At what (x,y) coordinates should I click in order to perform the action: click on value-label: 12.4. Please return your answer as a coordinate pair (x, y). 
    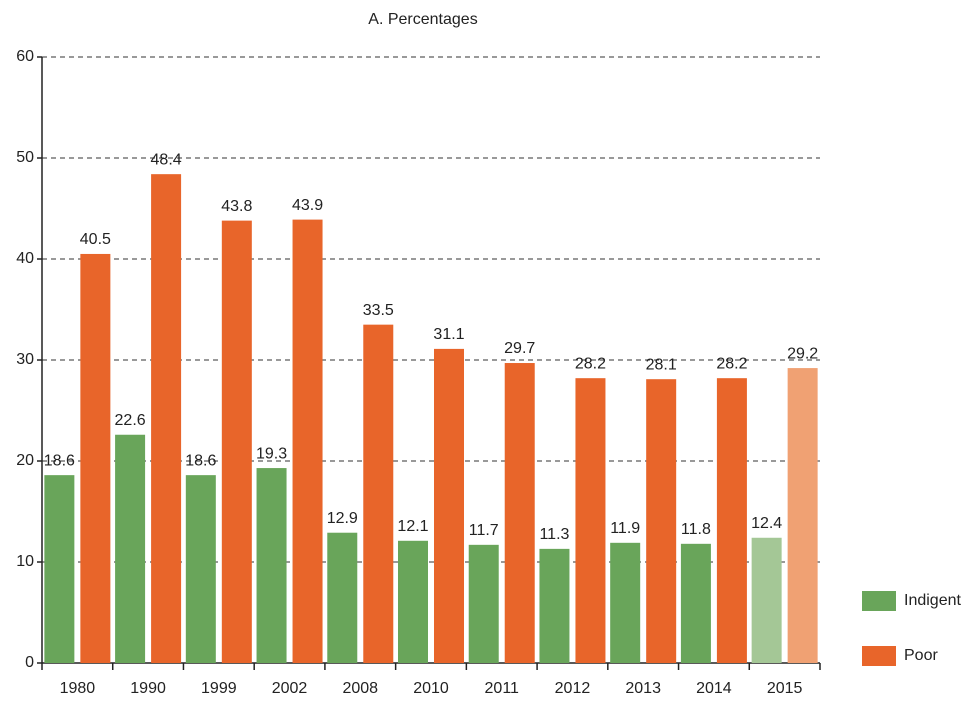
    Looking at the image, I should click on (766, 523).